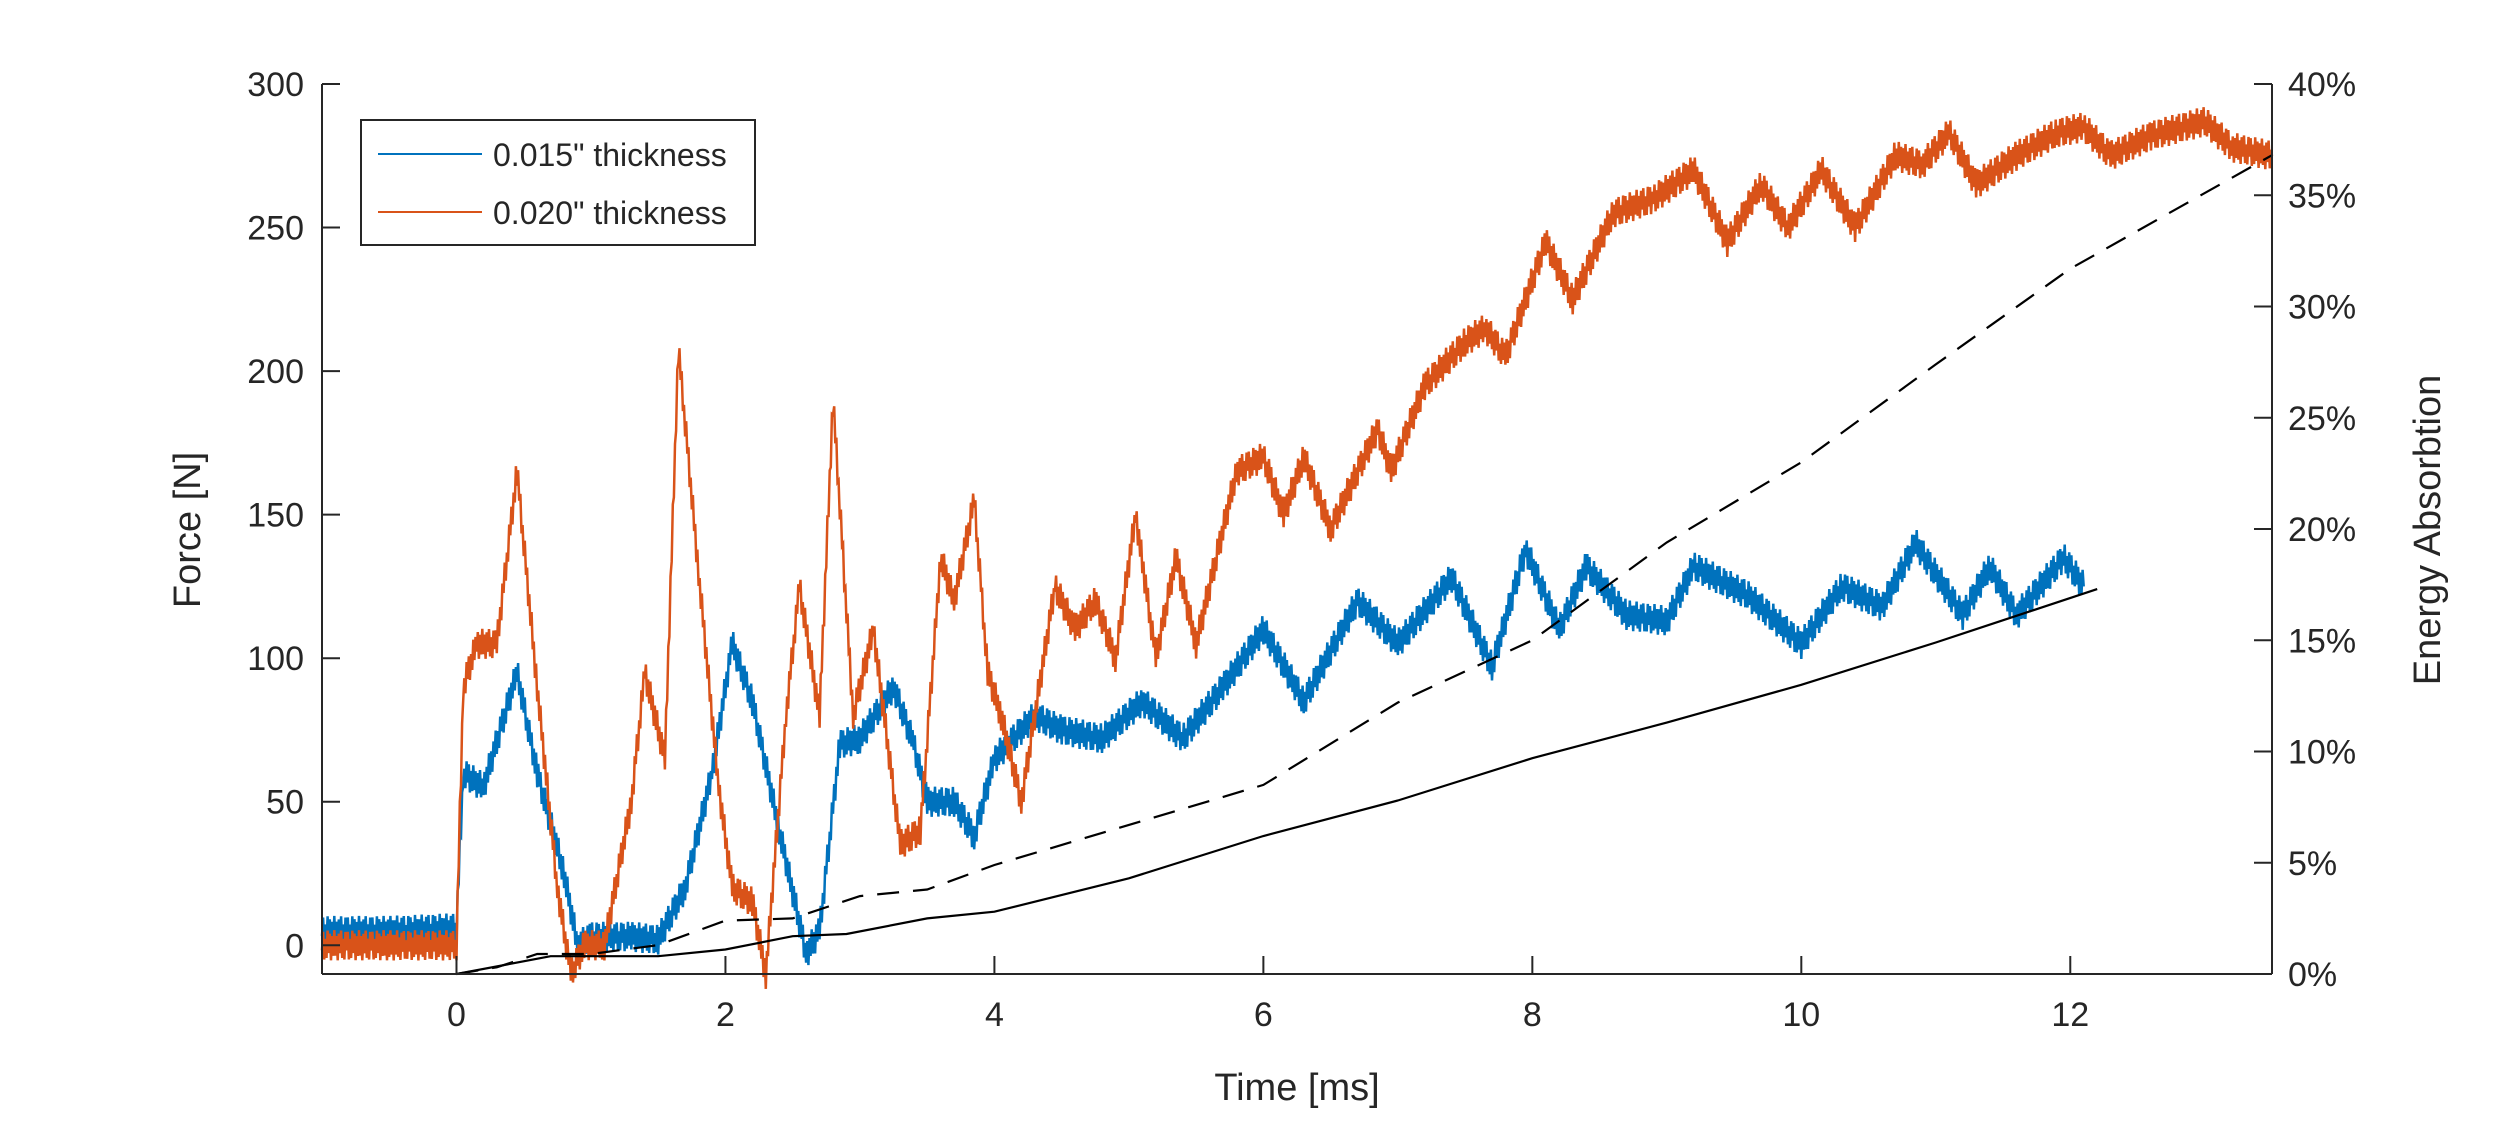  Describe the element at coordinates (1263, 1015) in the screenshot. I see `x-tick-label: 6` at that location.